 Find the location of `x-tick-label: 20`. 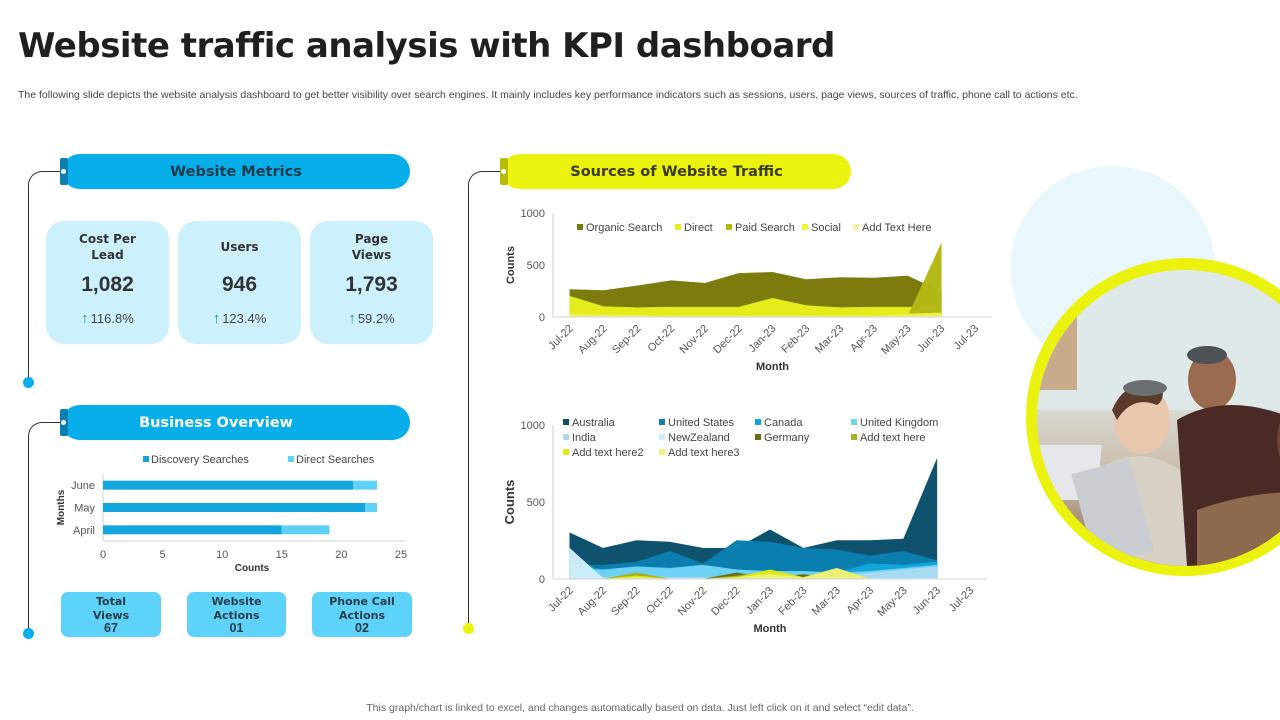

x-tick-label: 20 is located at coordinates (341, 555).